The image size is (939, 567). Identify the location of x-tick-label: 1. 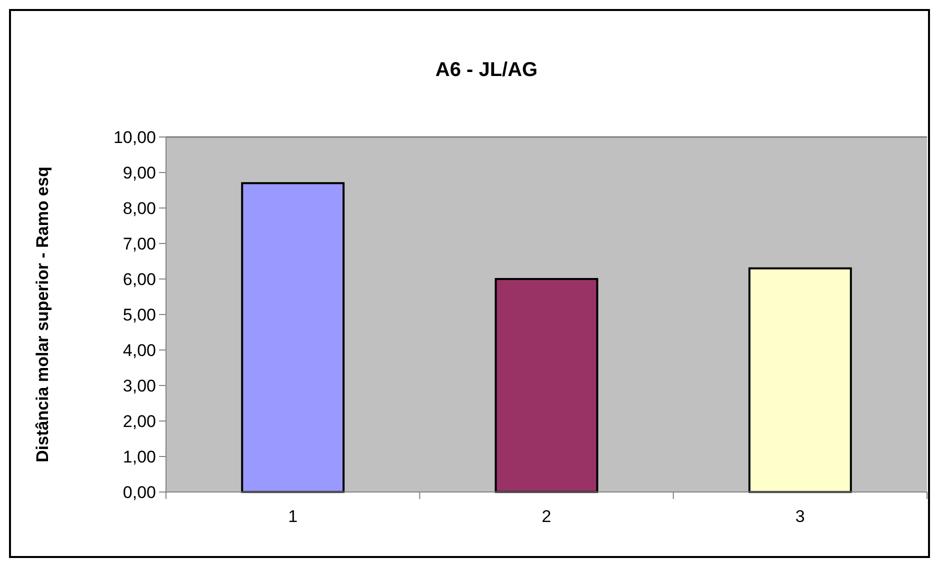
(293, 516).